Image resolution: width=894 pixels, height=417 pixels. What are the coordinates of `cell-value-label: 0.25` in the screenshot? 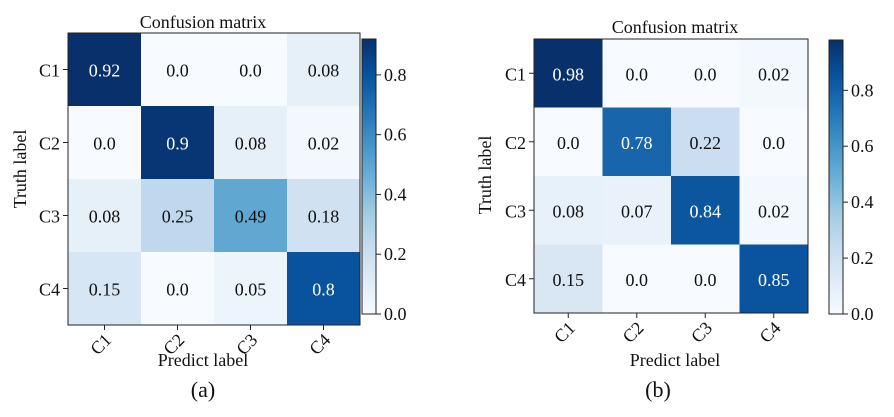 It's located at (178, 217).